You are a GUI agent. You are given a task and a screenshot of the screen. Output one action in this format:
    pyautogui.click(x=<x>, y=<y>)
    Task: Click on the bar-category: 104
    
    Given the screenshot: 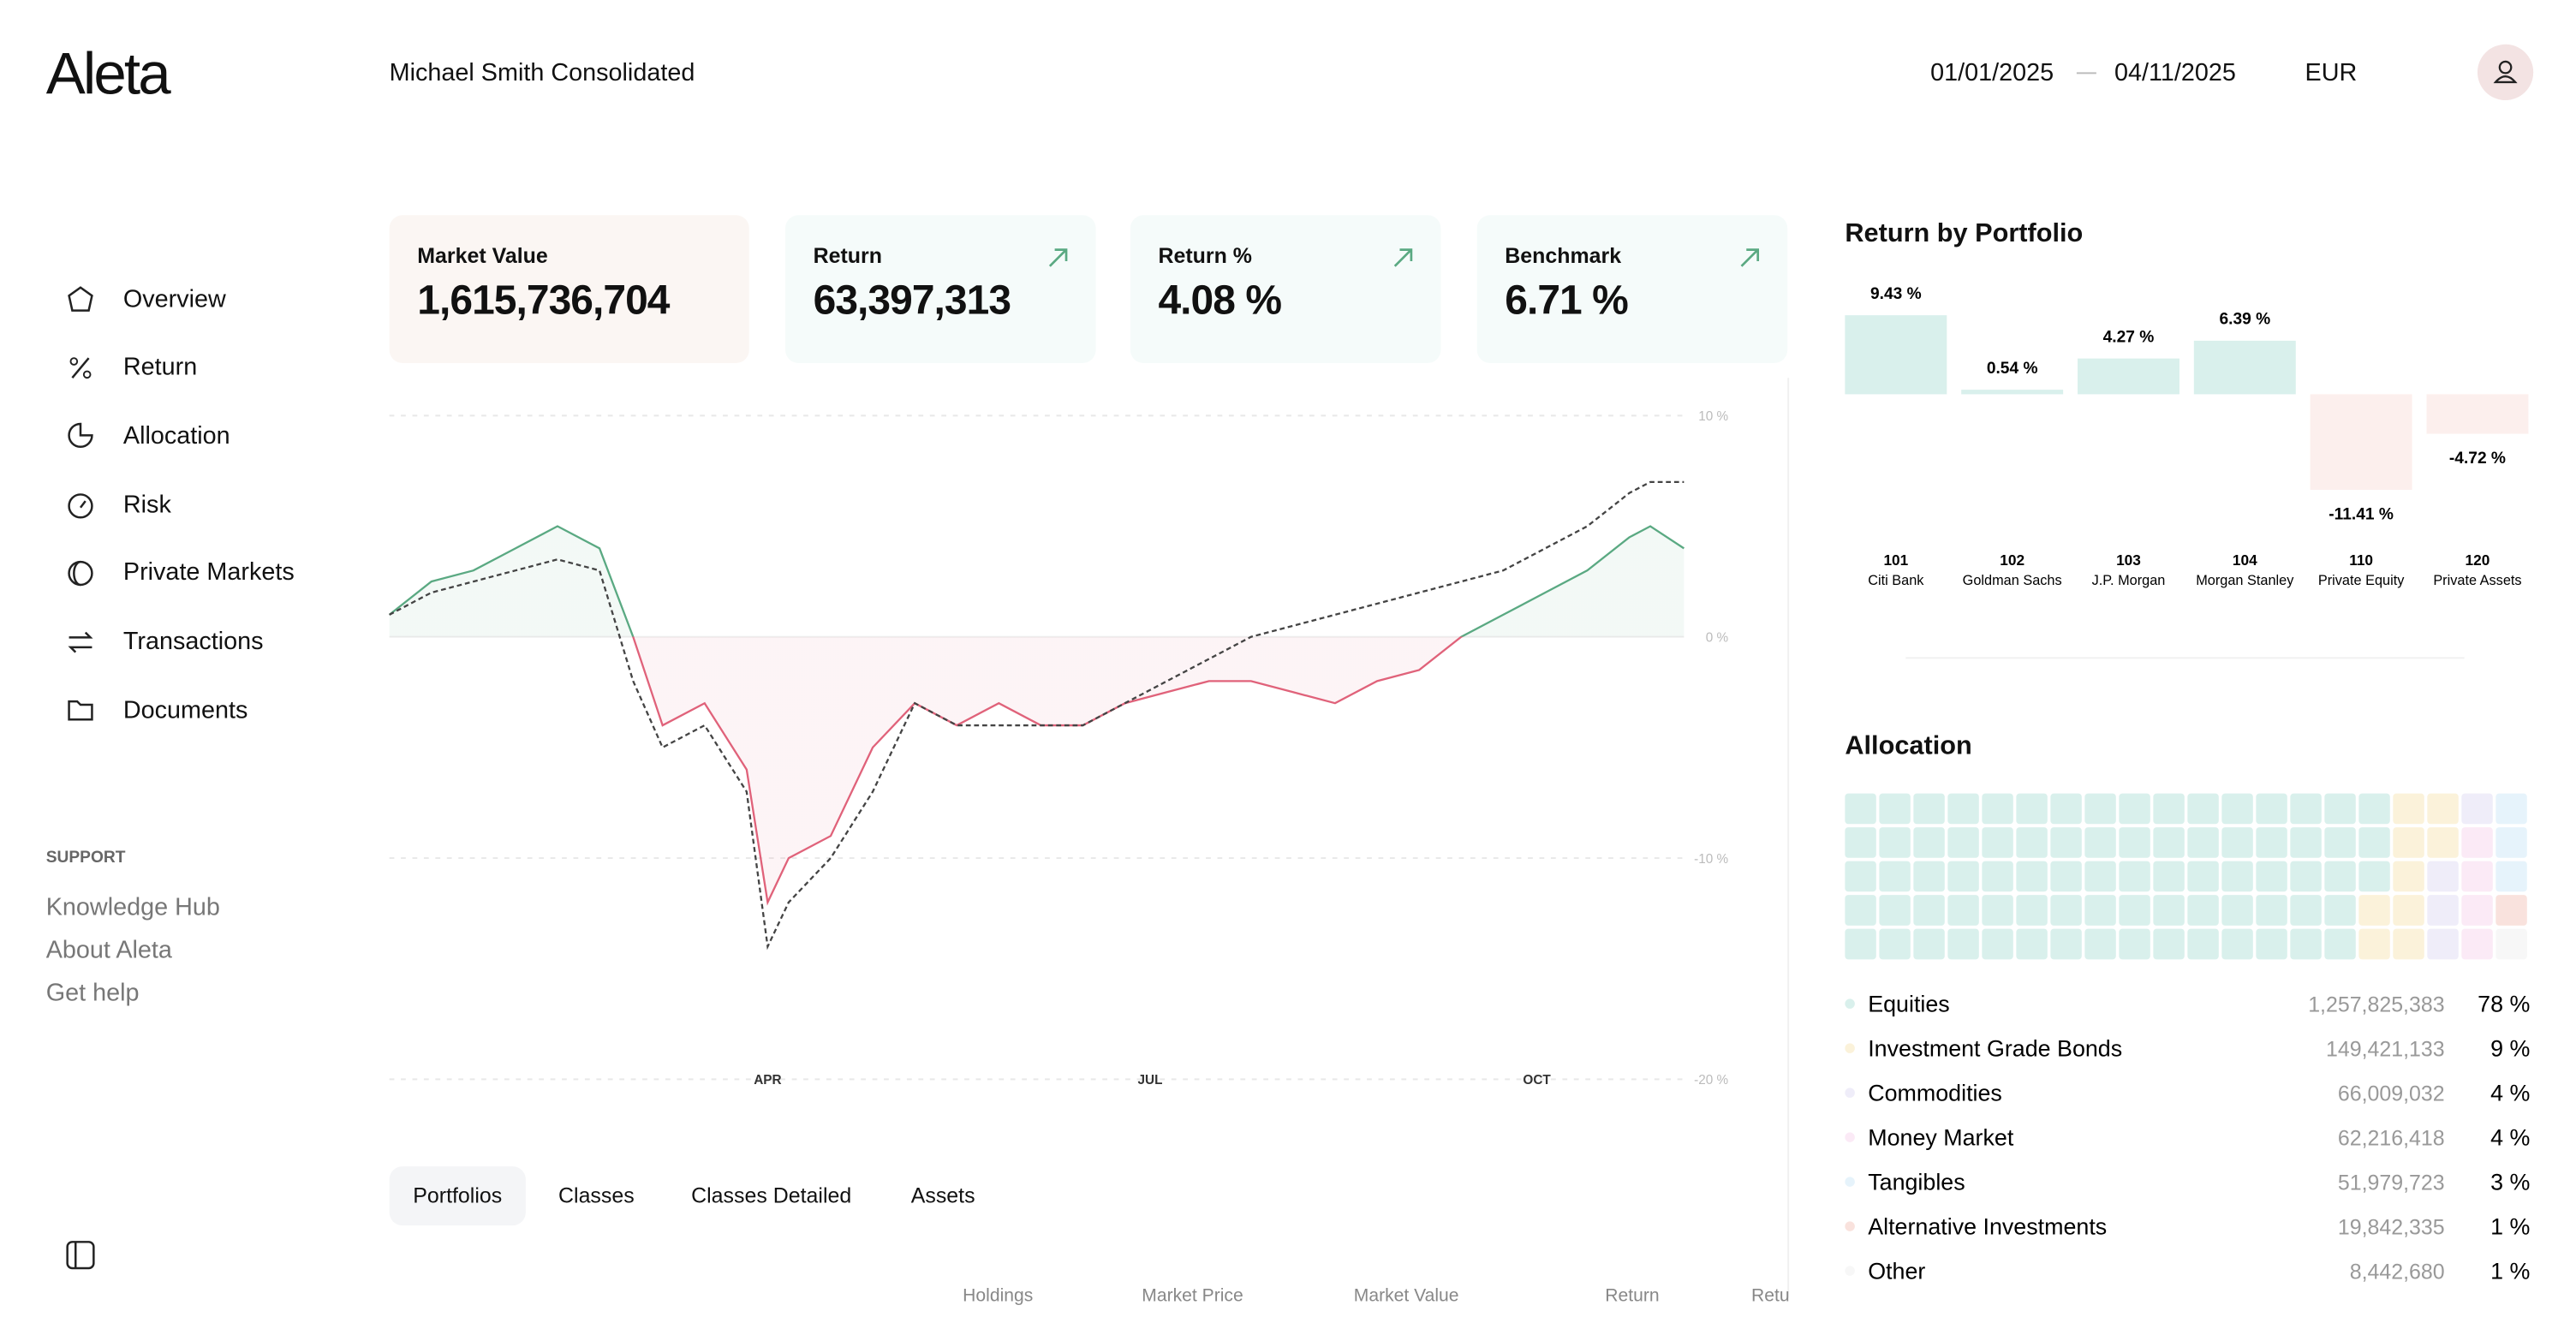 What is the action you would take?
    pyautogui.click(x=2245, y=560)
    